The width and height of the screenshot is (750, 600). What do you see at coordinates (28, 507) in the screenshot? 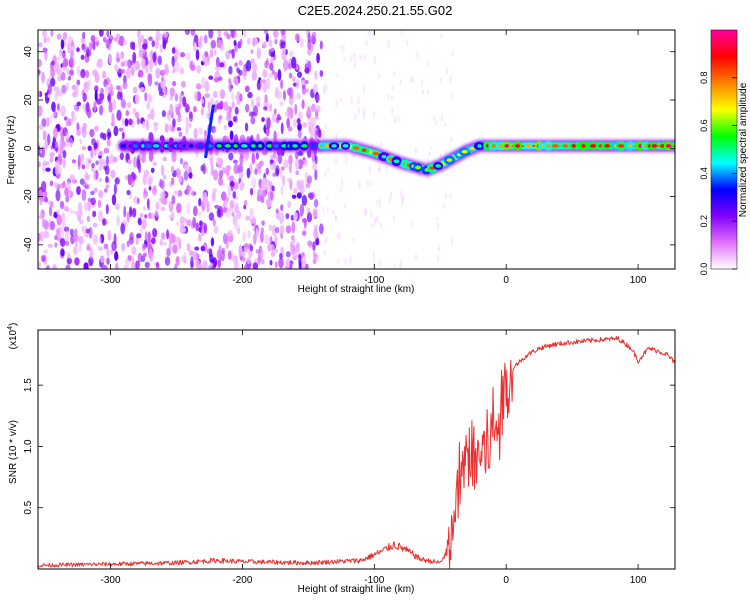
I see `y-tick-label: 0.5` at bounding box center [28, 507].